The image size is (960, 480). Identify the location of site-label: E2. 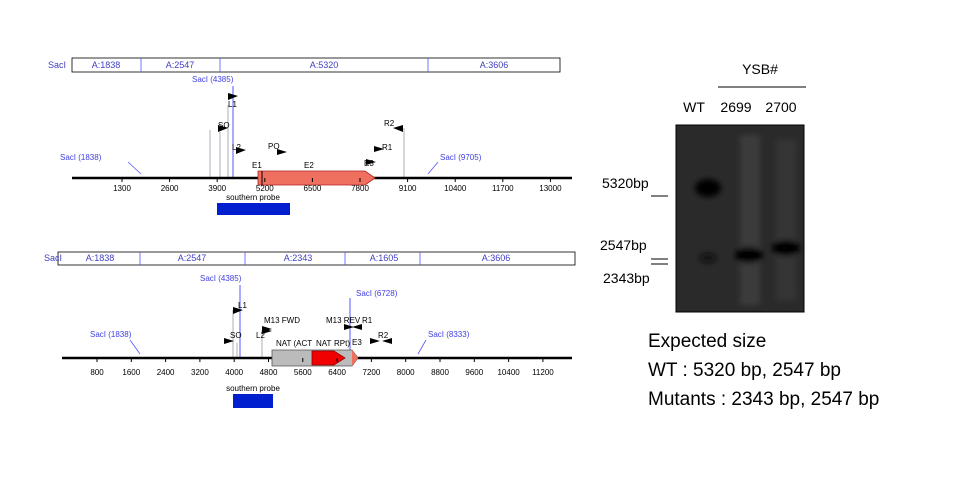
(309, 165).